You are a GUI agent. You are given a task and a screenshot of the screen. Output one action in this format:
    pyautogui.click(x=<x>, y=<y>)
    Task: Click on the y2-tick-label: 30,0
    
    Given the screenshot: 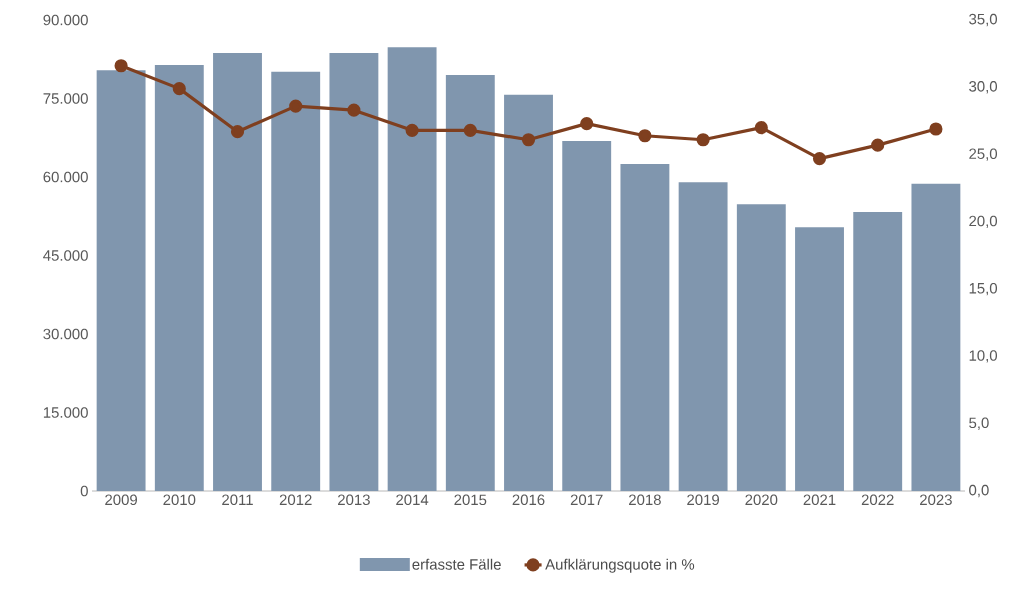 What is the action you would take?
    pyautogui.click(x=983, y=87)
    